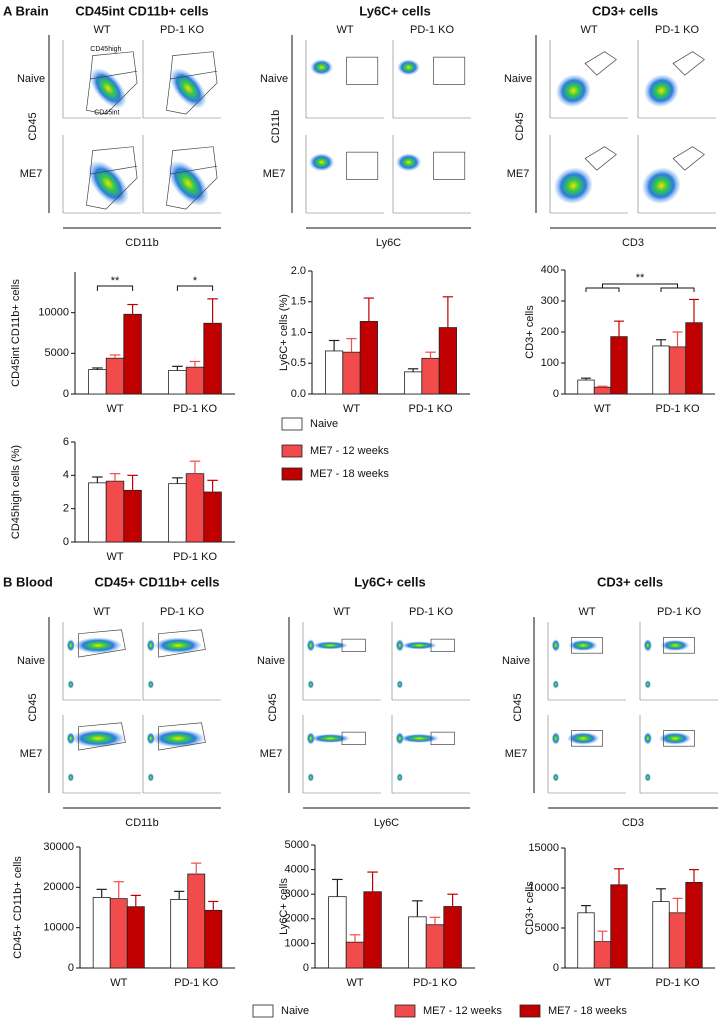 This screenshot has width=725, height=1019. Describe the element at coordinates (284, 906) in the screenshot. I see `y-axis-label: Ly6C+ cells` at that location.